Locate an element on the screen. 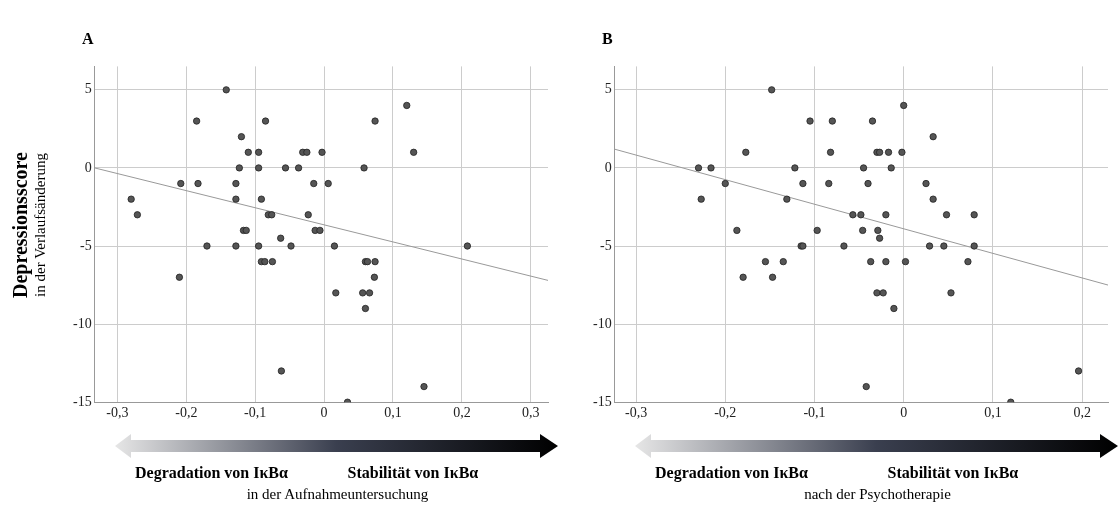 Image resolution: width=1120 pixels, height=509 pixels. x-axis-title: nach der Psychotherapie is located at coordinates (877, 494).